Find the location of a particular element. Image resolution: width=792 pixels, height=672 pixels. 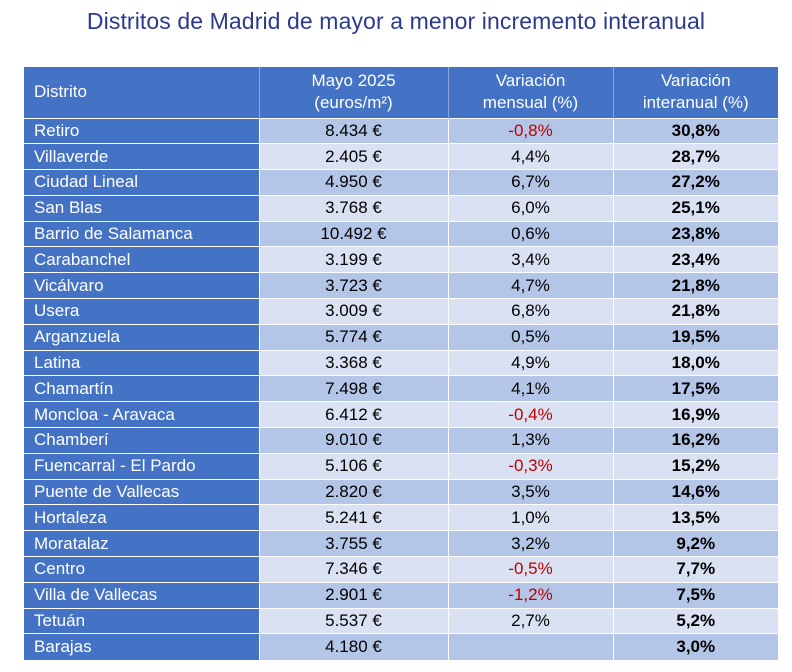

cell-distrito: Vicálvaro is located at coordinates (141, 285).